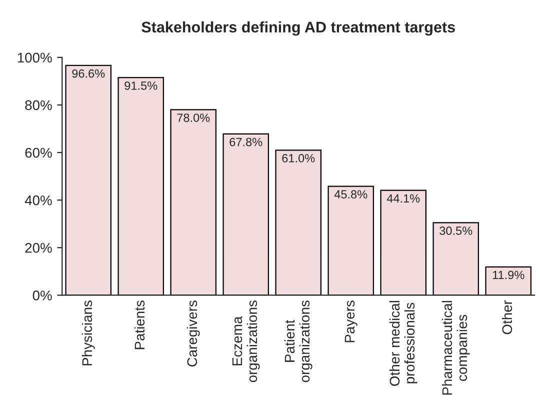 The image size is (540, 410). Describe the element at coordinates (298, 341) in the screenshot. I see `x-tick-label: Patient organizations` at that location.